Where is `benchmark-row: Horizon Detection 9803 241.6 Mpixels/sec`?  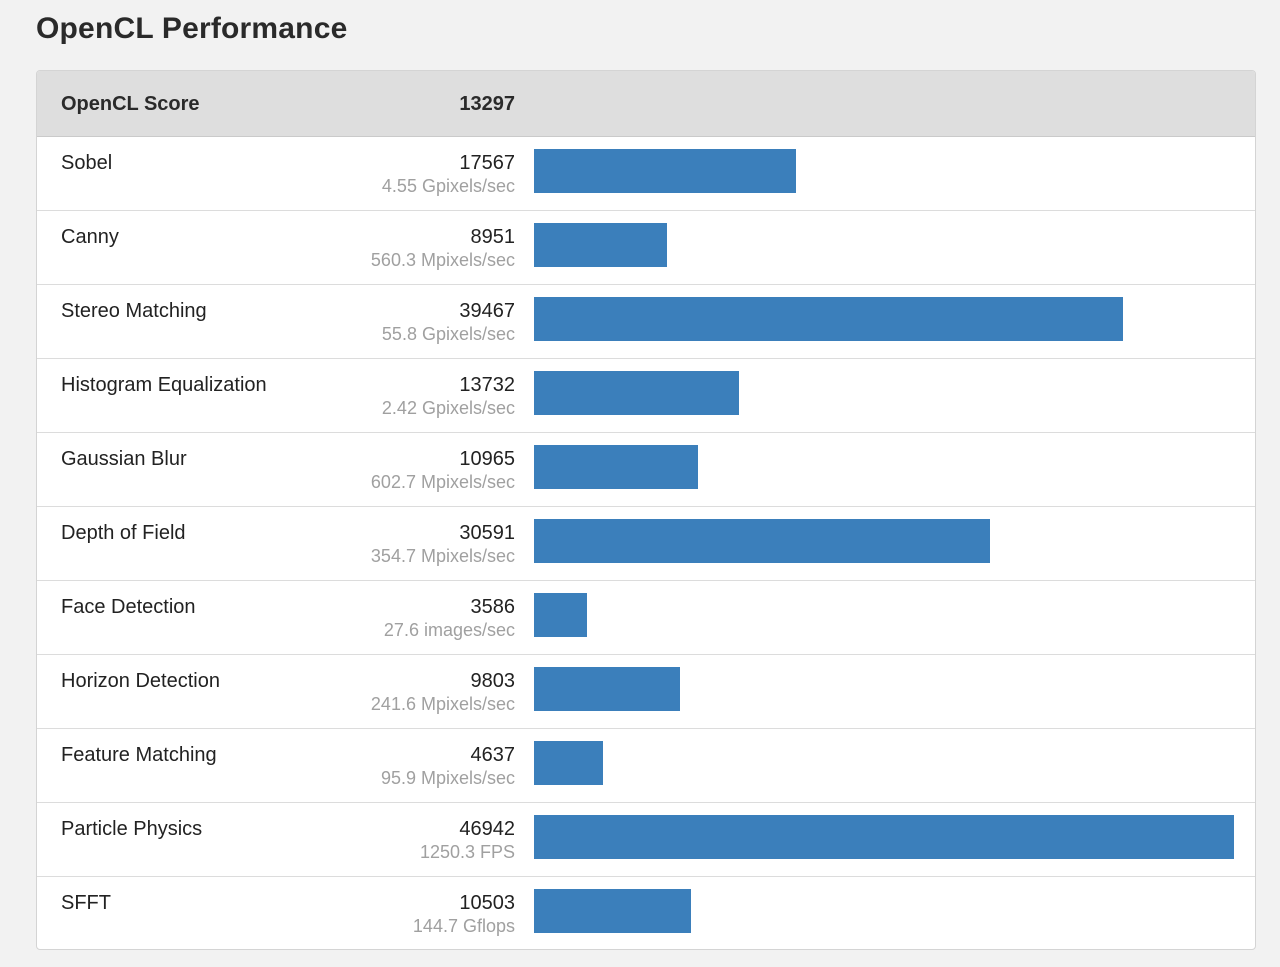 benchmark-row: Horizon Detection 9803 241.6 Mpixels/sec is located at coordinates (646, 692).